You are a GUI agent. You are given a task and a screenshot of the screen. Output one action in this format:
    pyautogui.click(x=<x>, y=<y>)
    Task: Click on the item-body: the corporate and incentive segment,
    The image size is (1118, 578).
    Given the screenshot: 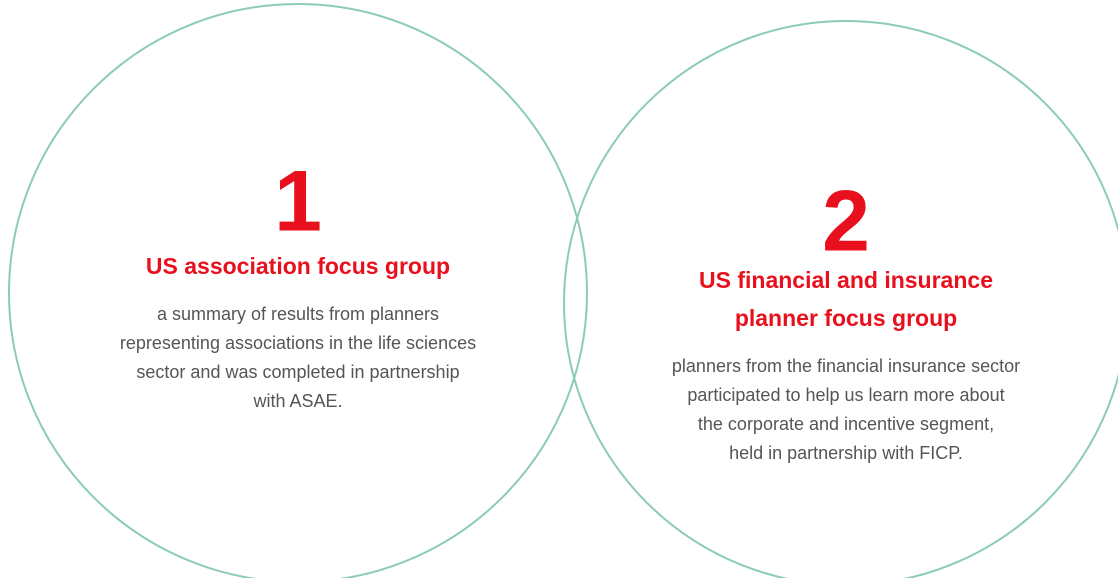 What is the action you would take?
    pyautogui.click(x=846, y=424)
    